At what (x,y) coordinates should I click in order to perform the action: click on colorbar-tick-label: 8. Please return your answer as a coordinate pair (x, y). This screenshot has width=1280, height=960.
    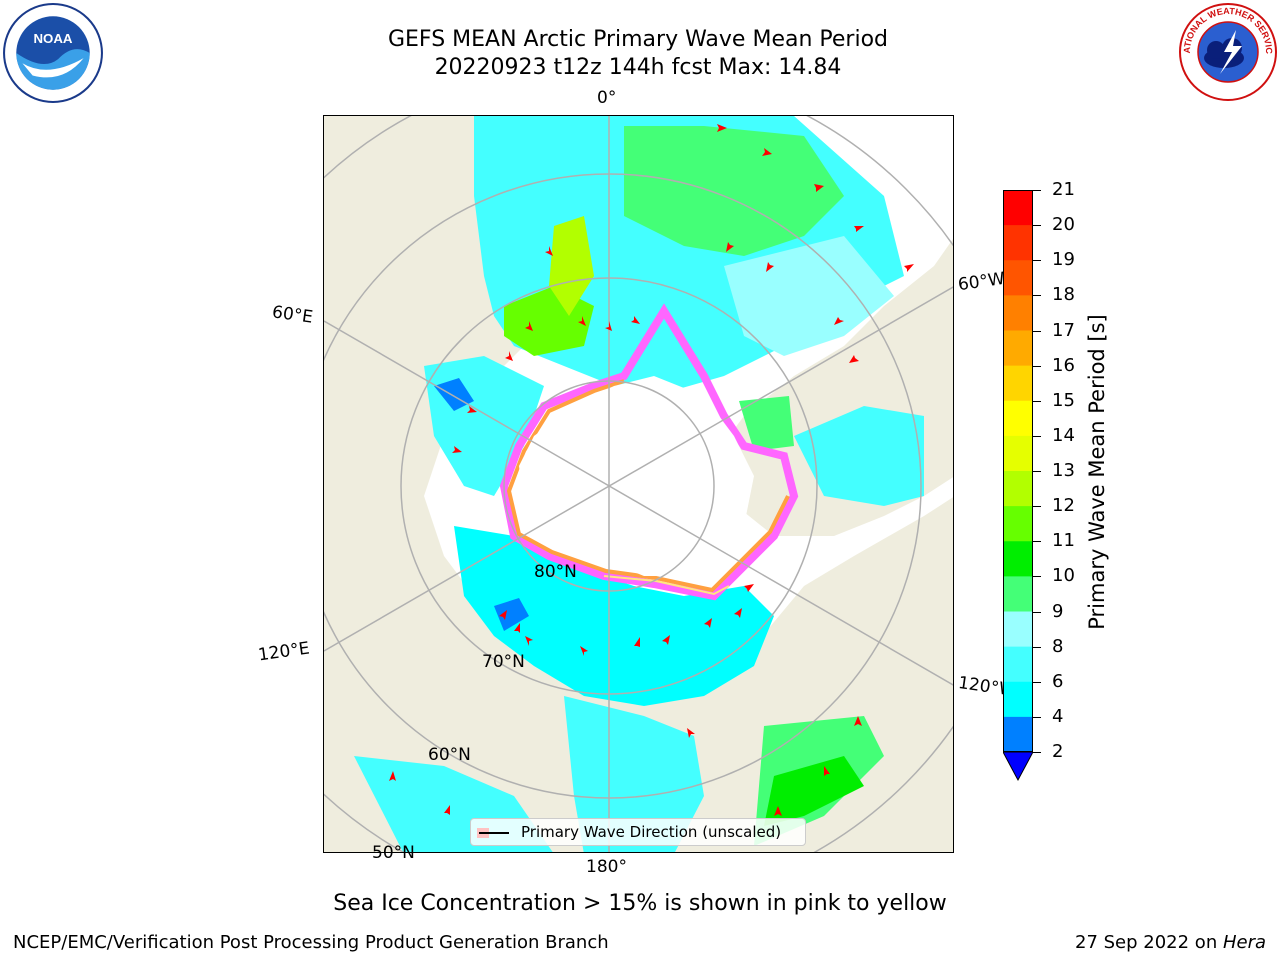
    Looking at the image, I should click on (1058, 646).